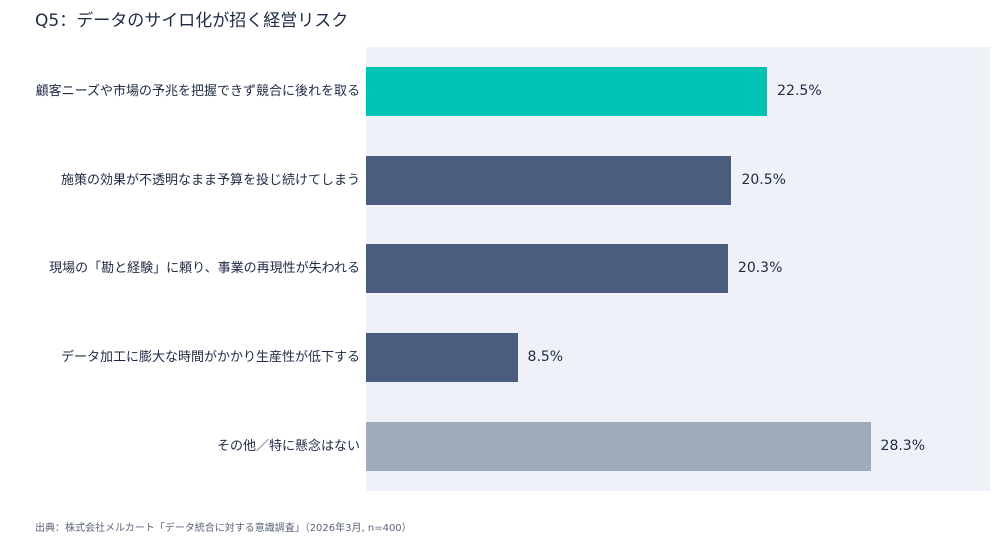  What do you see at coordinates (903, 445) in the screenshot?
I see `value-label: 28.3%` at bounding box center [903, 445].